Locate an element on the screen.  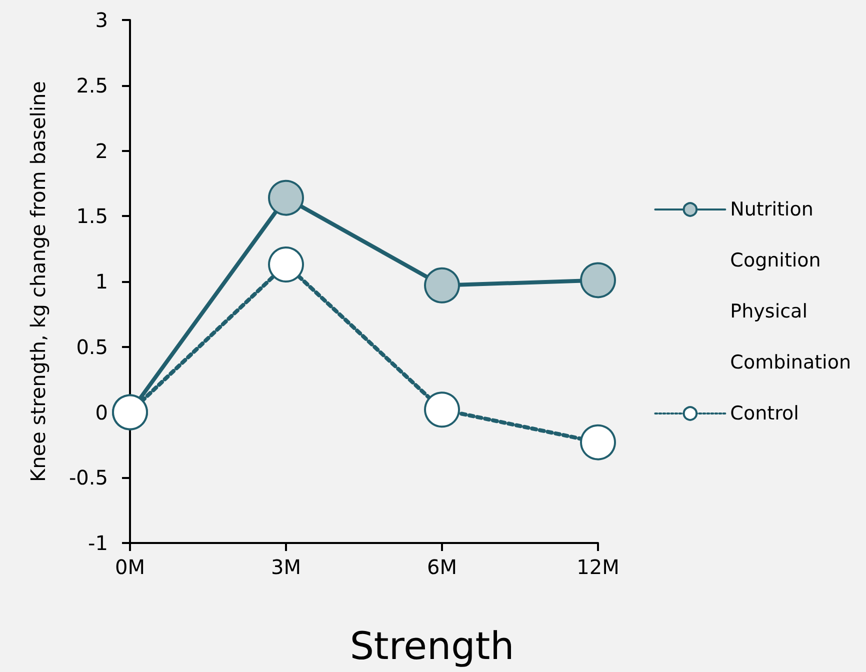
legend-label: Nutrition is located at coordinates (772, 209).